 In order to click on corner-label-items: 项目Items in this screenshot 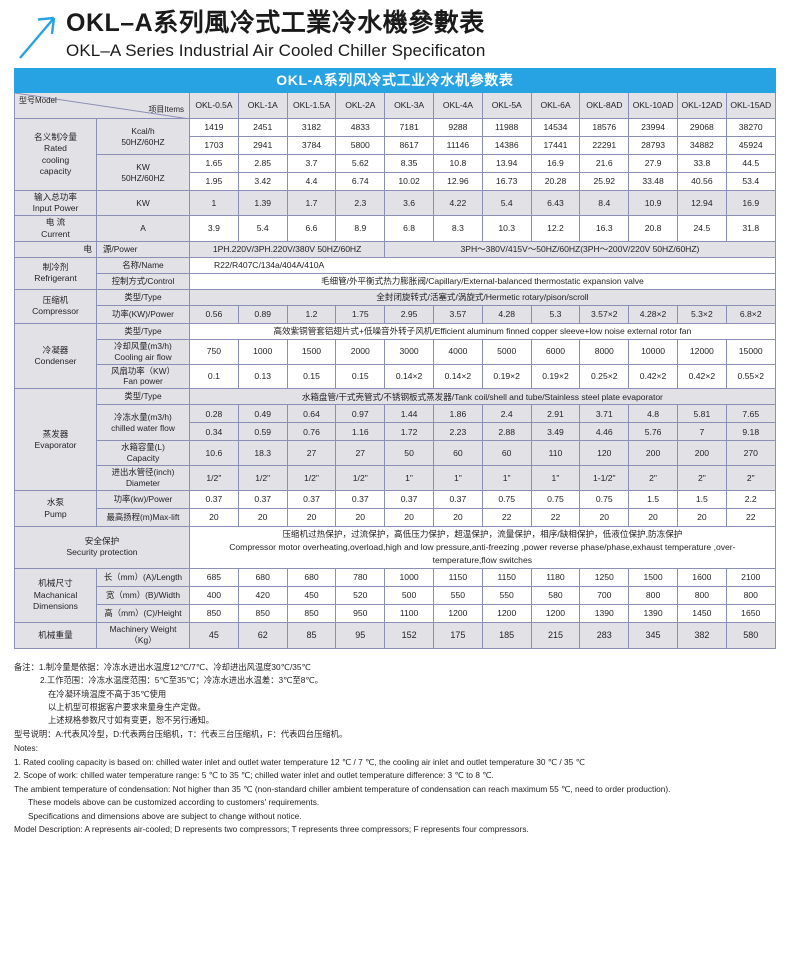, I will do `click(166, 109)`.